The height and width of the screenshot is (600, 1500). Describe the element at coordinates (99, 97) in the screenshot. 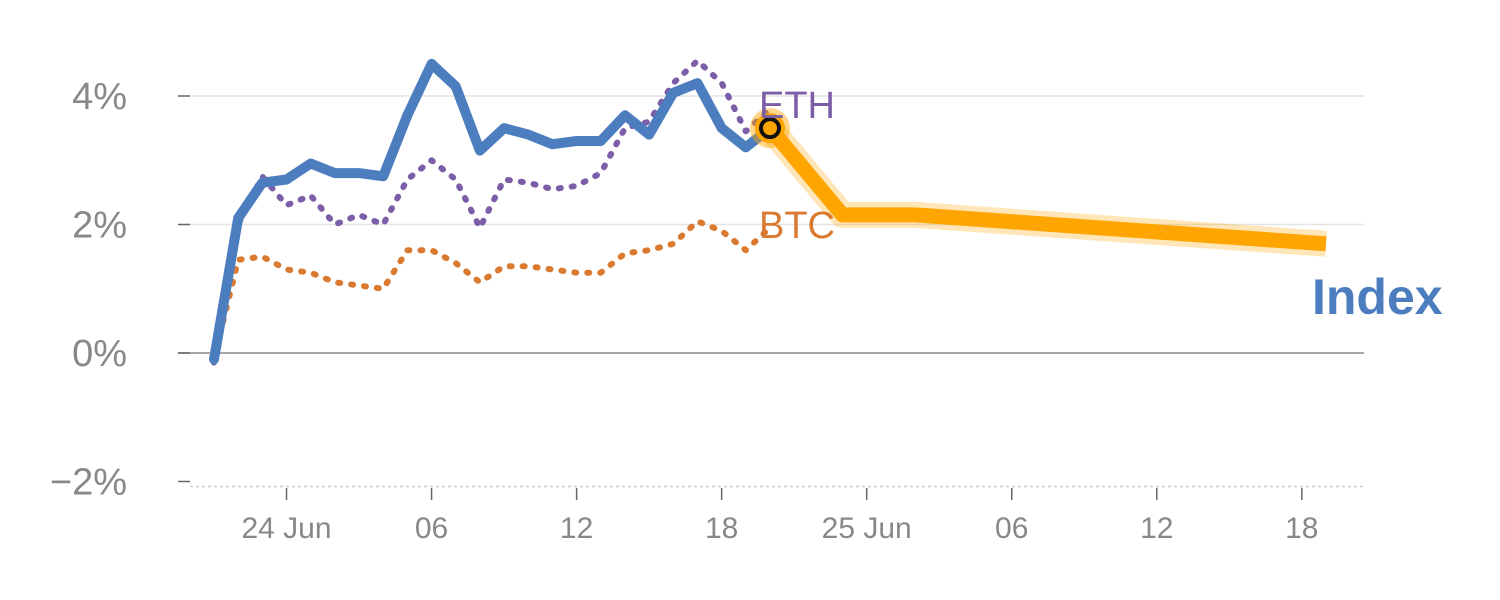

I see `y-tick-label: 4%` at that location.